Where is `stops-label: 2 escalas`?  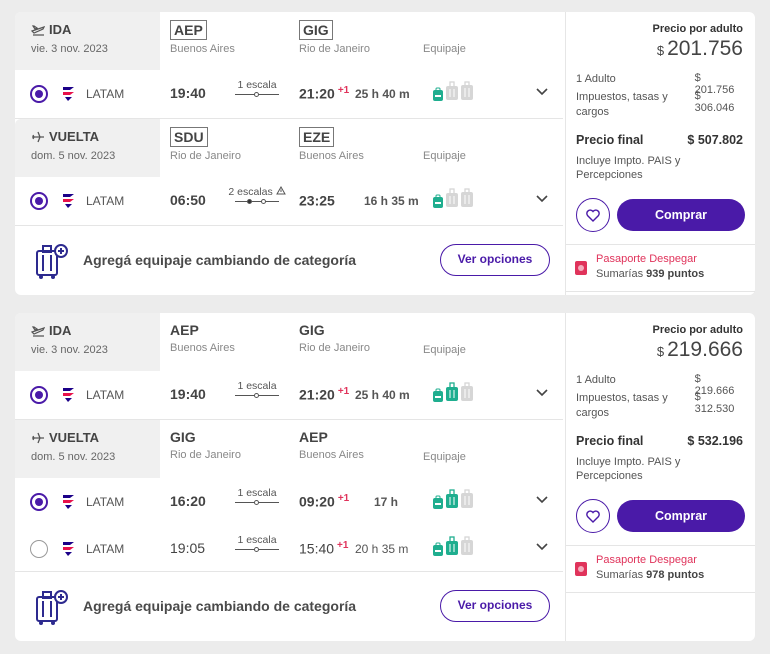 stops-label: 2 escalas is located at coordinates (250, 192).